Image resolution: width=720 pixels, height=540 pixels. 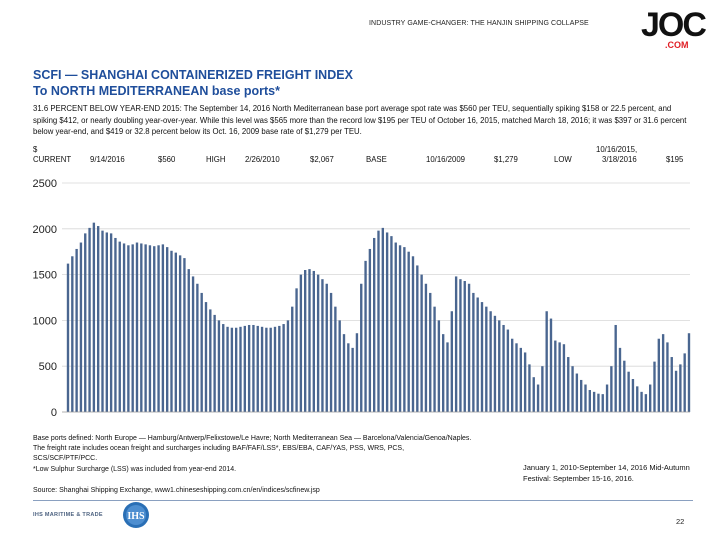 I want to click on y-tick-label: 500, so click(x=48, y=367).